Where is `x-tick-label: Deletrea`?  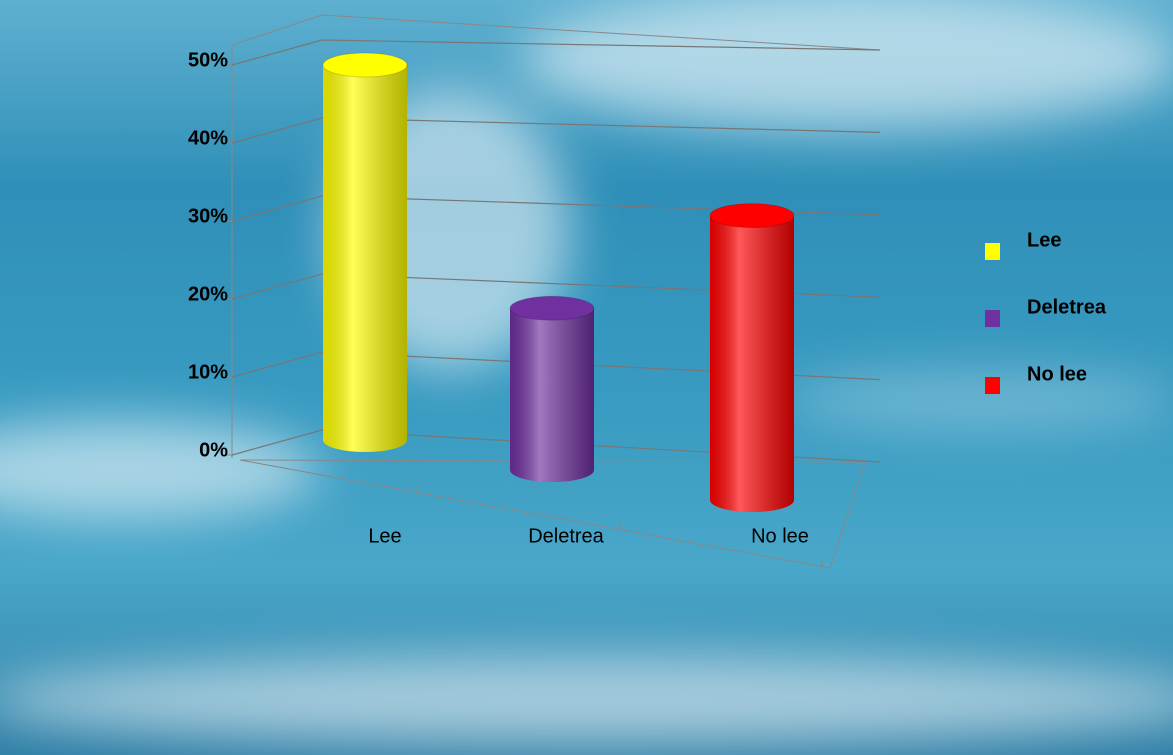
x-tick-label: Deletrea is located at coordinates (566, 536).